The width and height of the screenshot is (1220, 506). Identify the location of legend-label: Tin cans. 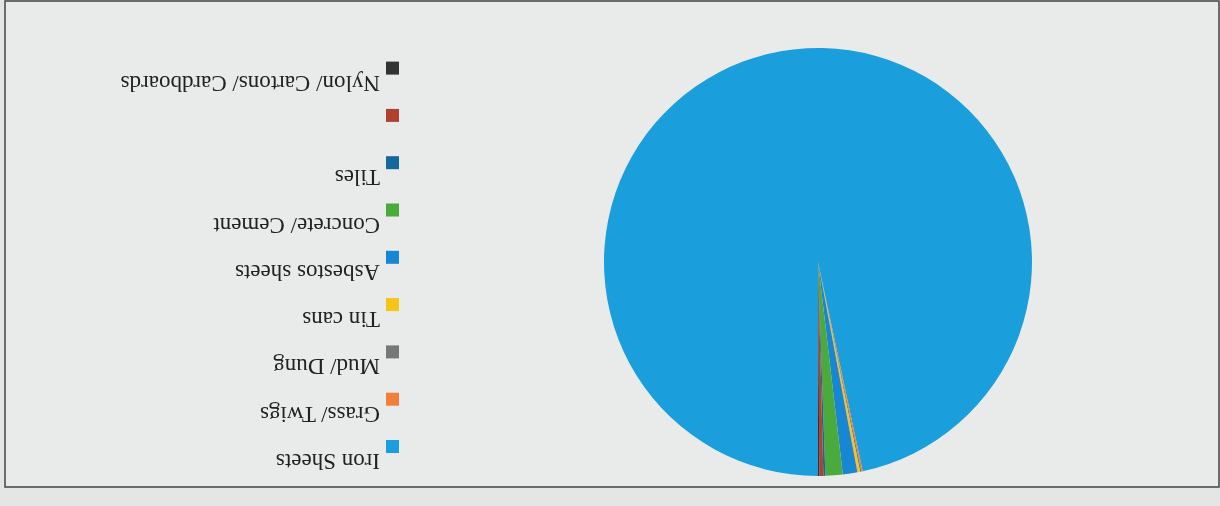
(341, 320).